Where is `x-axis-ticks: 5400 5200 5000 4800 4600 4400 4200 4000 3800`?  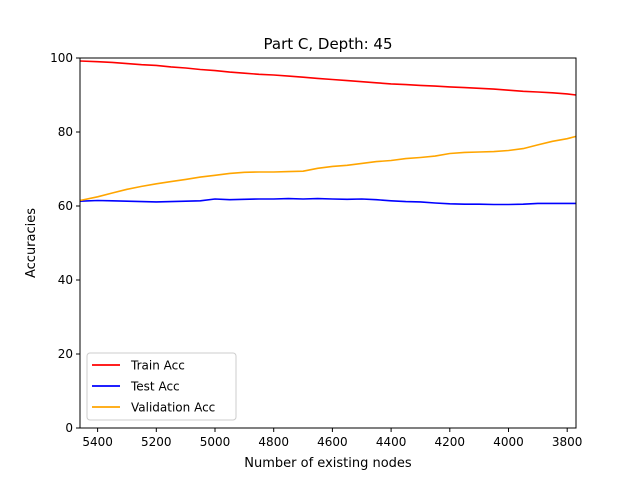
x-axis-ticks: 5400 5200 5000 4800 4600 4400 4200 4000 3800 is located at coordinates (332, 438).